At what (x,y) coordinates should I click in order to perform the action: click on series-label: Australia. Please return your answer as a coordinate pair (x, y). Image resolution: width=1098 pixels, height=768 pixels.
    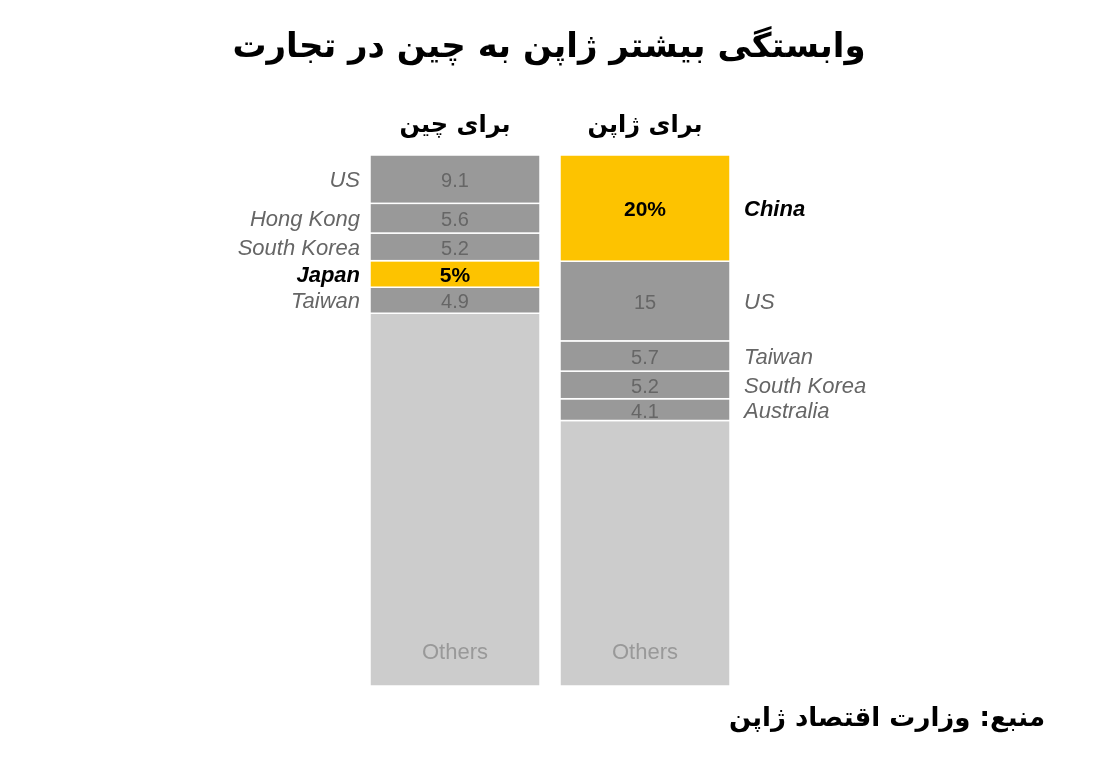
    Looking at the image, I should click on (786, 410).